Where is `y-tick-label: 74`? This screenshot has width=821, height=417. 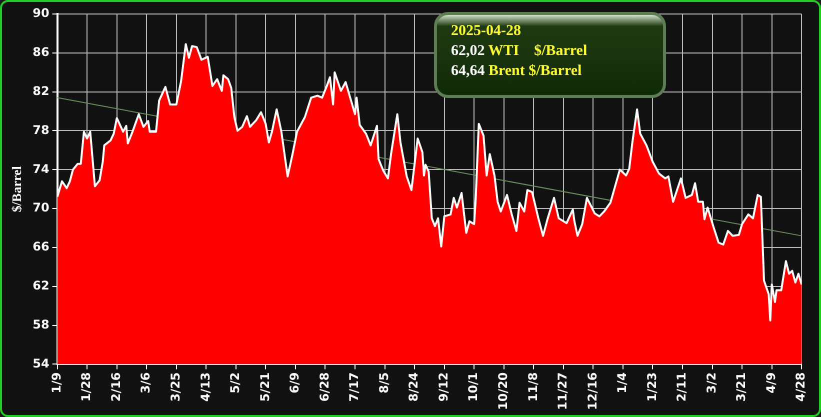 y-tick-label: 74 is located at coordinates (41, 169).